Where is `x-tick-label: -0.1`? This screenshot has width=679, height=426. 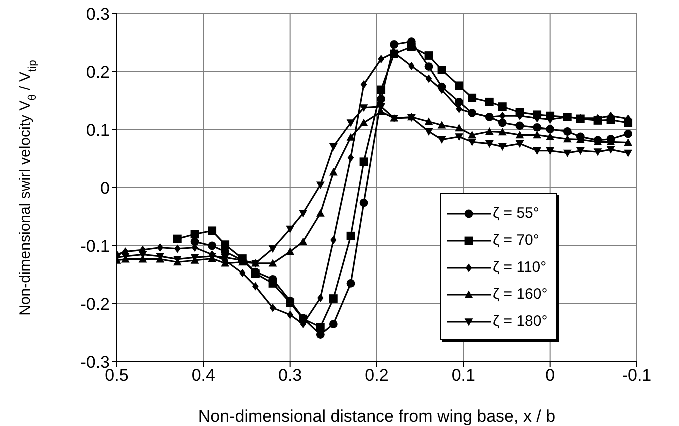 x-tick-label: -0.1 is located at coordinates (637, 376).